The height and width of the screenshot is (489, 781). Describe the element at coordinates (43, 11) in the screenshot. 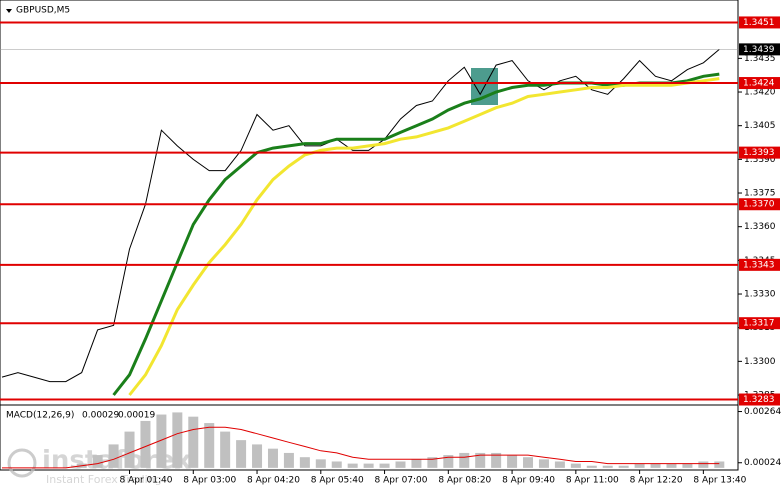

I see `symbol-title: GBPUSD,M5` at that location.